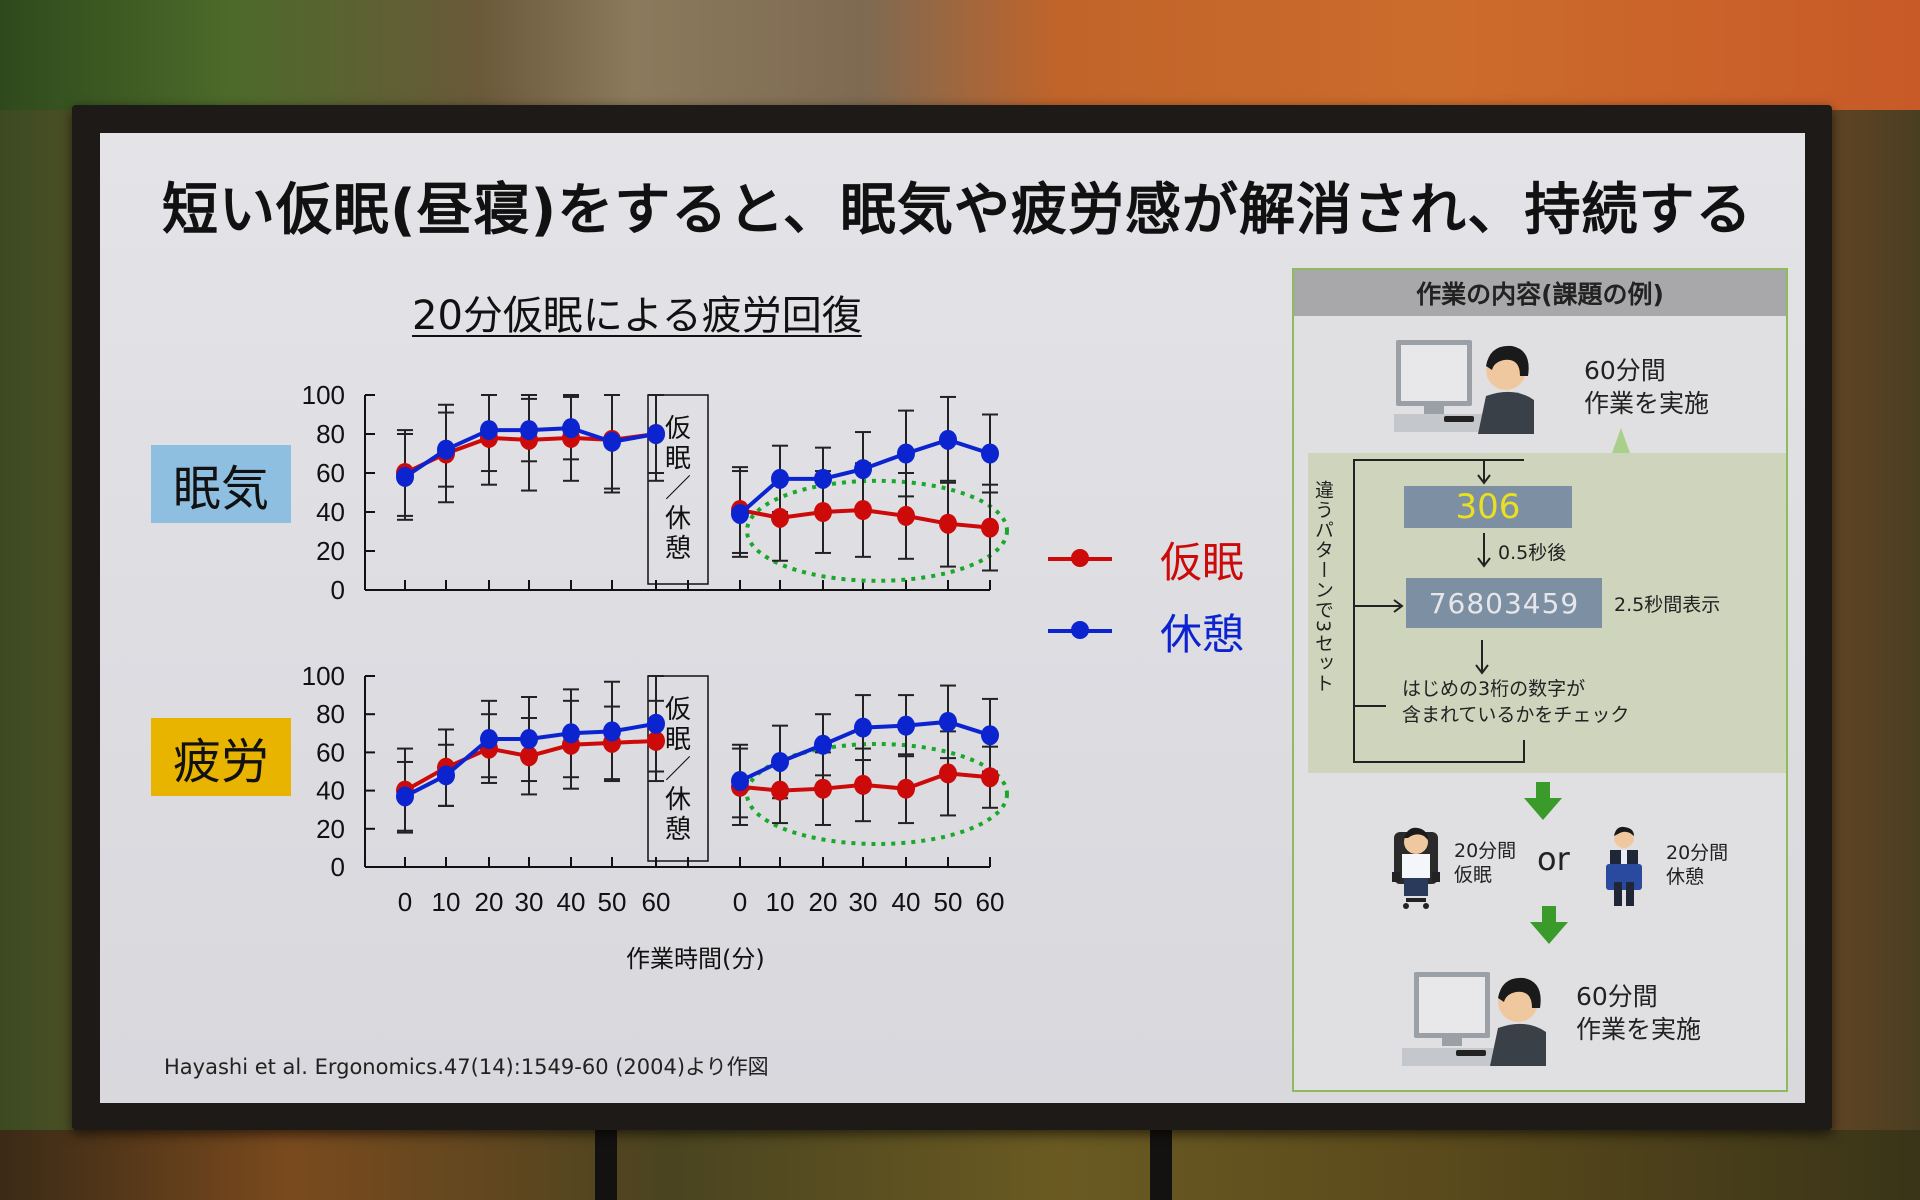 The height and width of the screenshot is (1200, 1920). Describe the element at coordinates (1639, 1029) in the screenshot. I see `step3-line2: 作業を実施` at that location.